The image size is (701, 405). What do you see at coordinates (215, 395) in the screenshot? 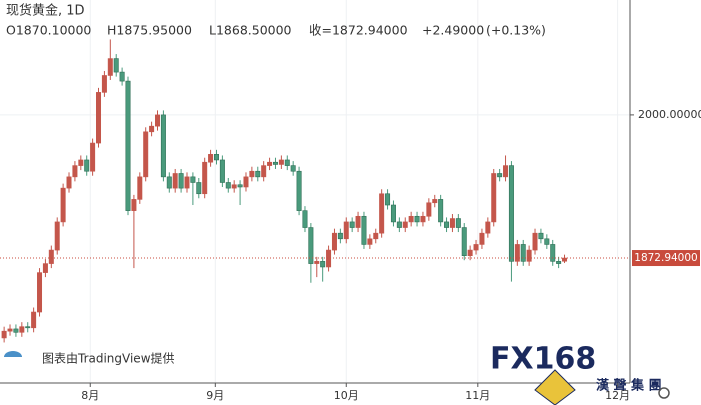
I see `x-tick-label: 9月` at bounding box center [215, 395].